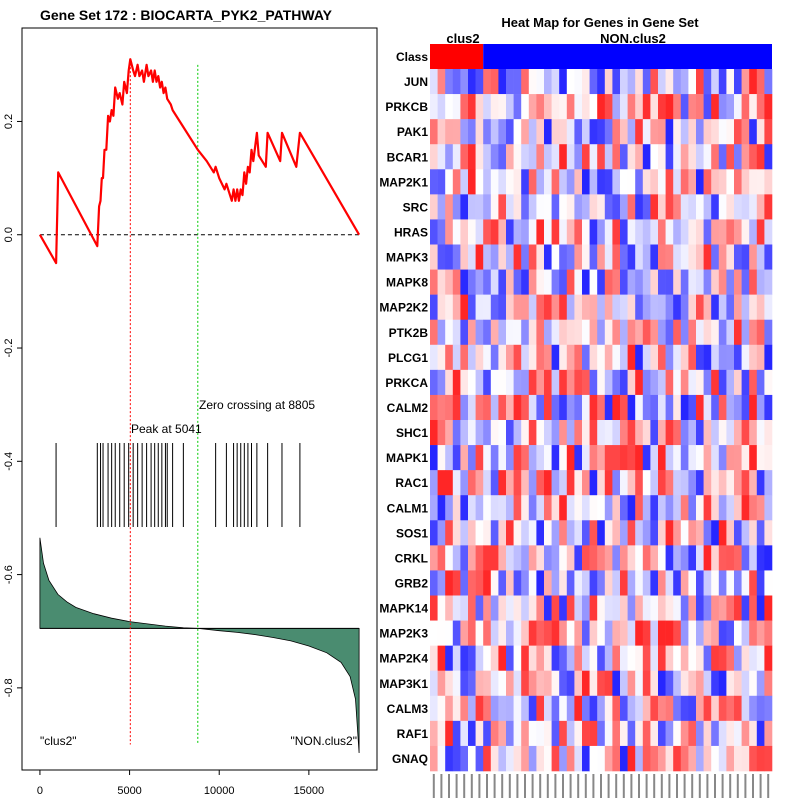 The height and width of the screenshot is (805, 800). What do you see at coordinates (219, 791) in the screenshot?
I see `x-tick-label: 10000` at bounding box center [219, 791].